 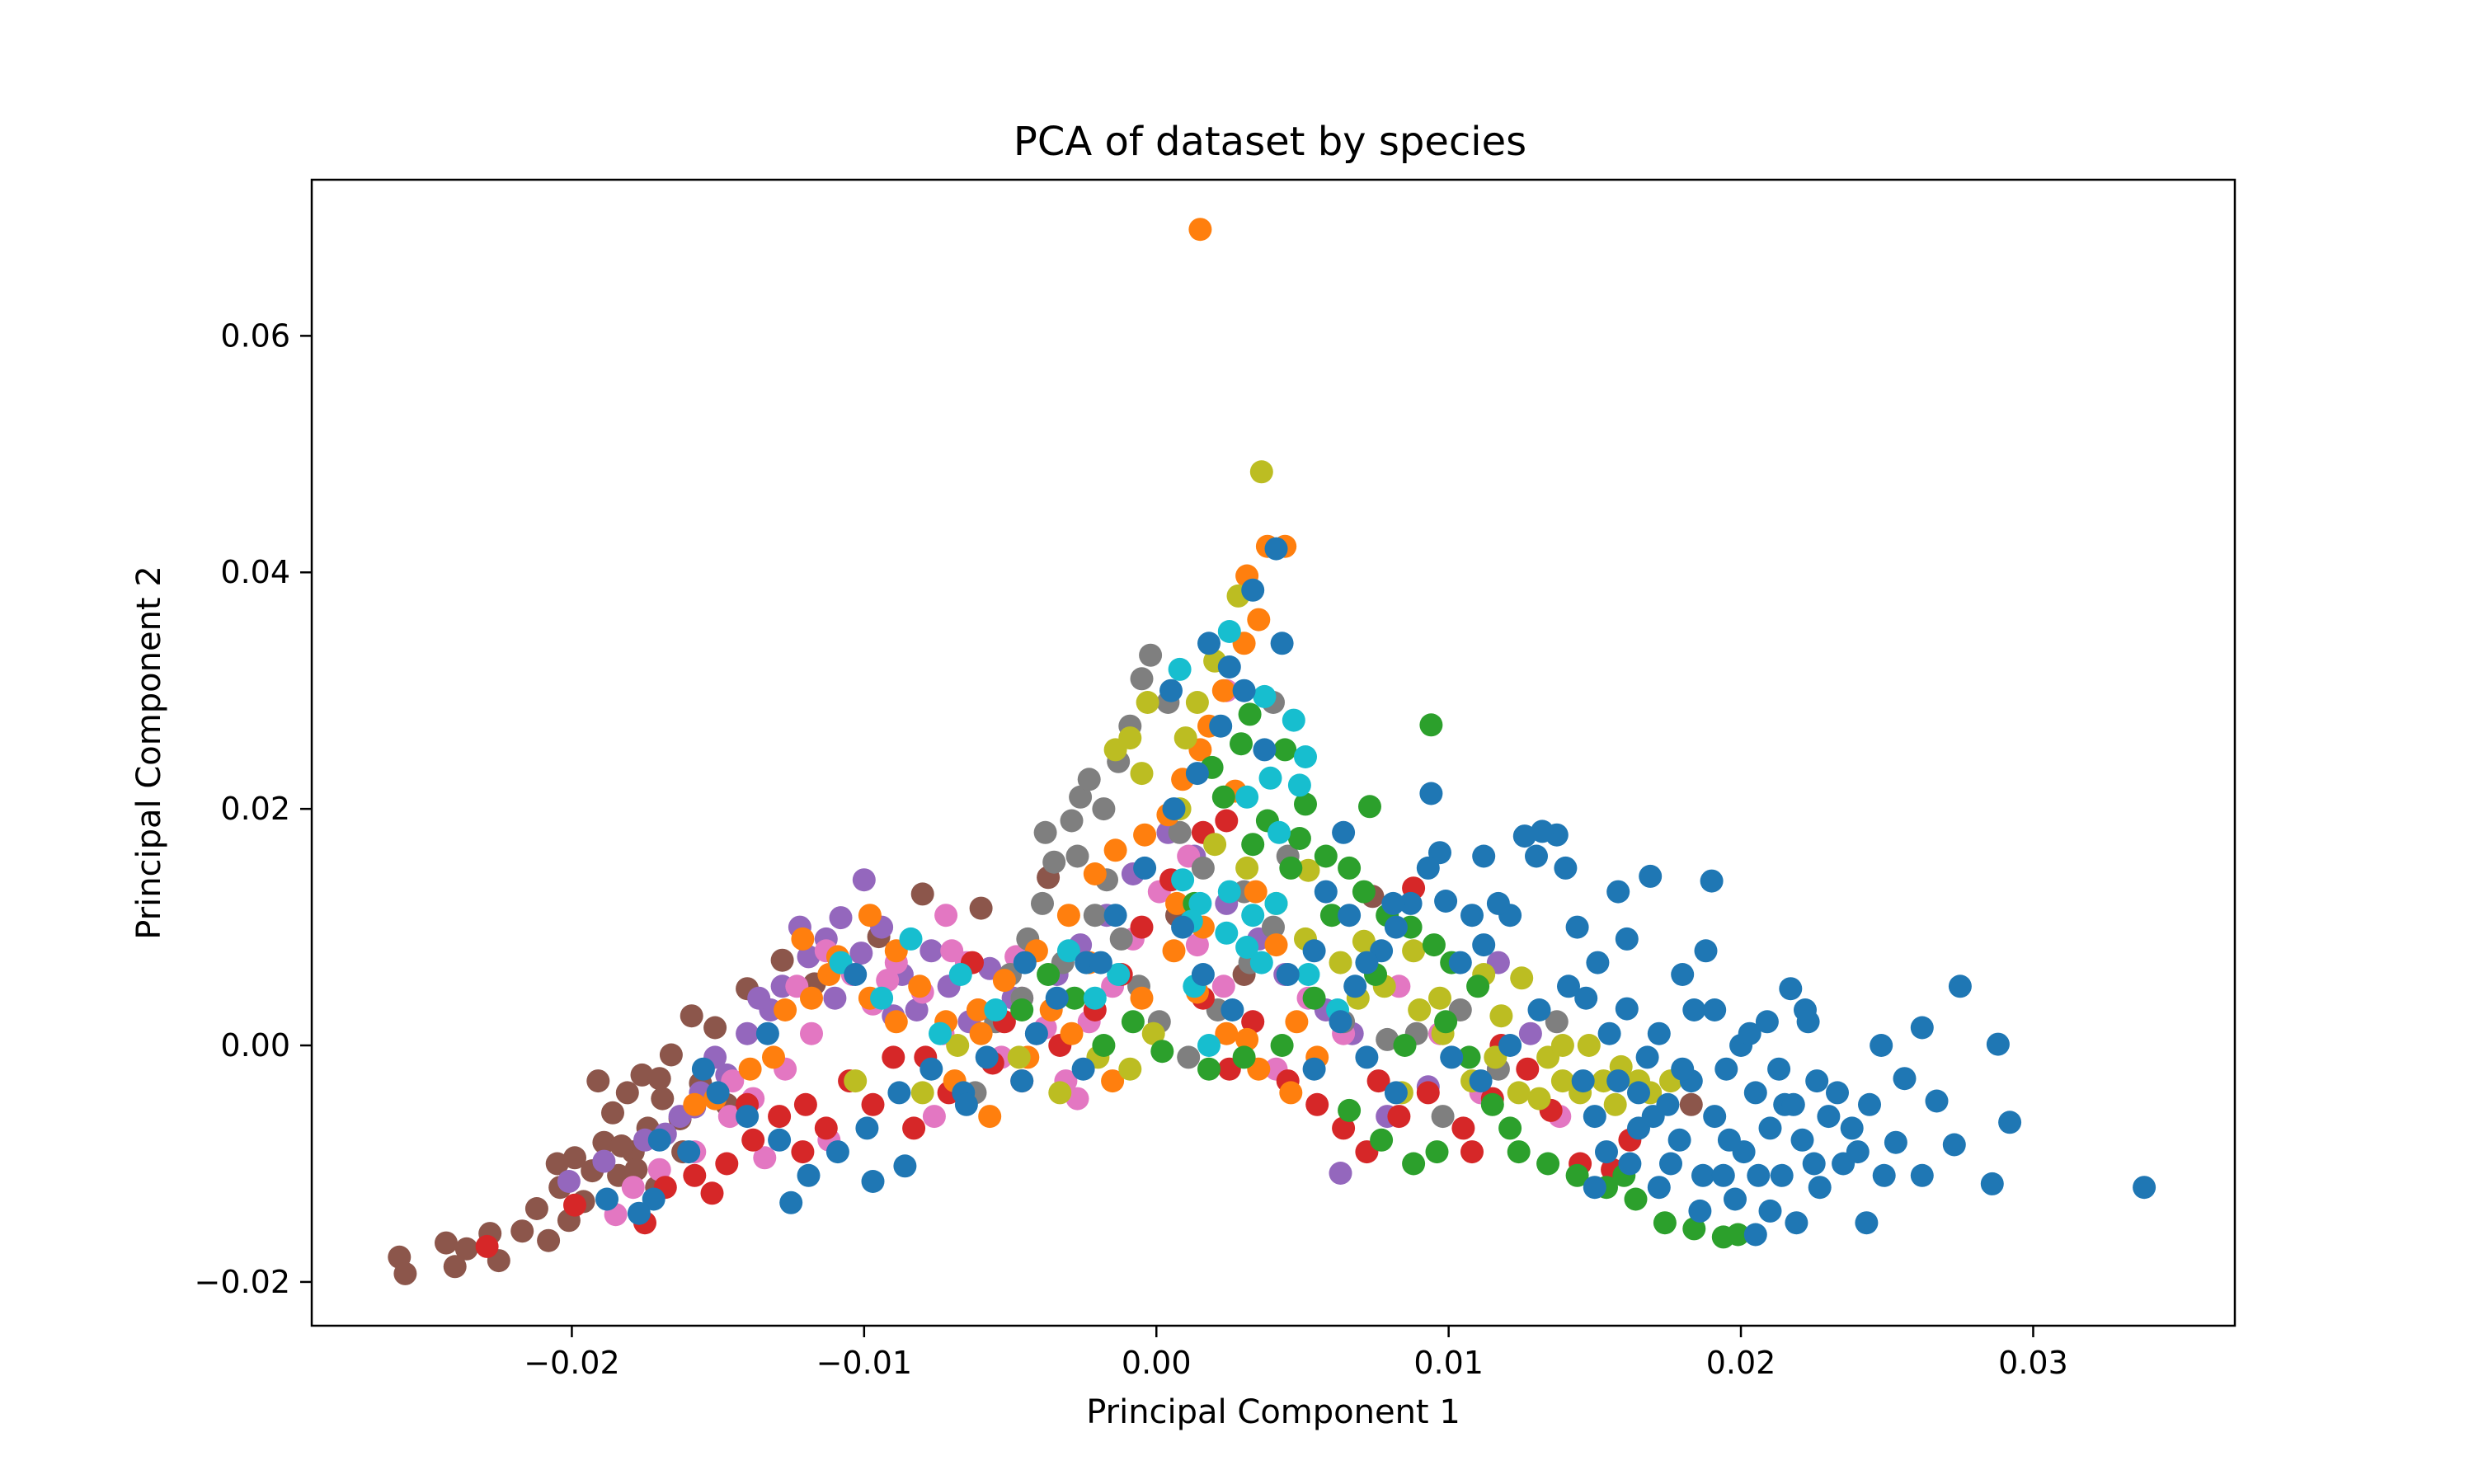 What do you see at coordinates (1157, 1363) in the screenshot?
I see `x-tick-label: 0.00` at bounding box center [1157, 1363].